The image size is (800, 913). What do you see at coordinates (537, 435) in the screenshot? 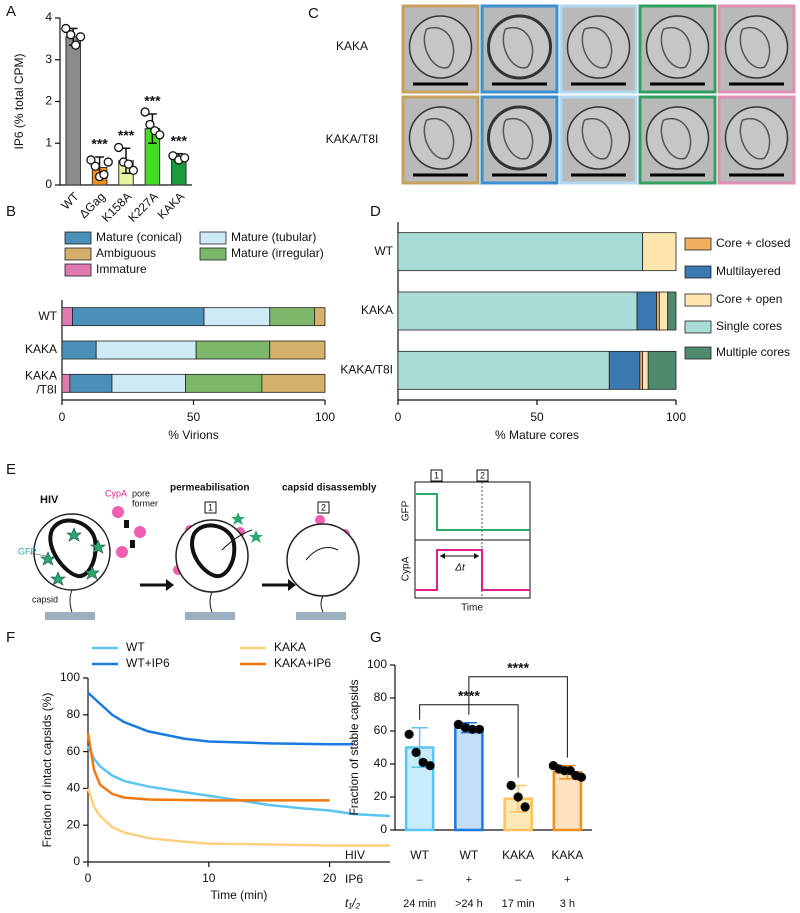
I see `x-axis-label: % Mature cores` at bounding box center [537, 435].